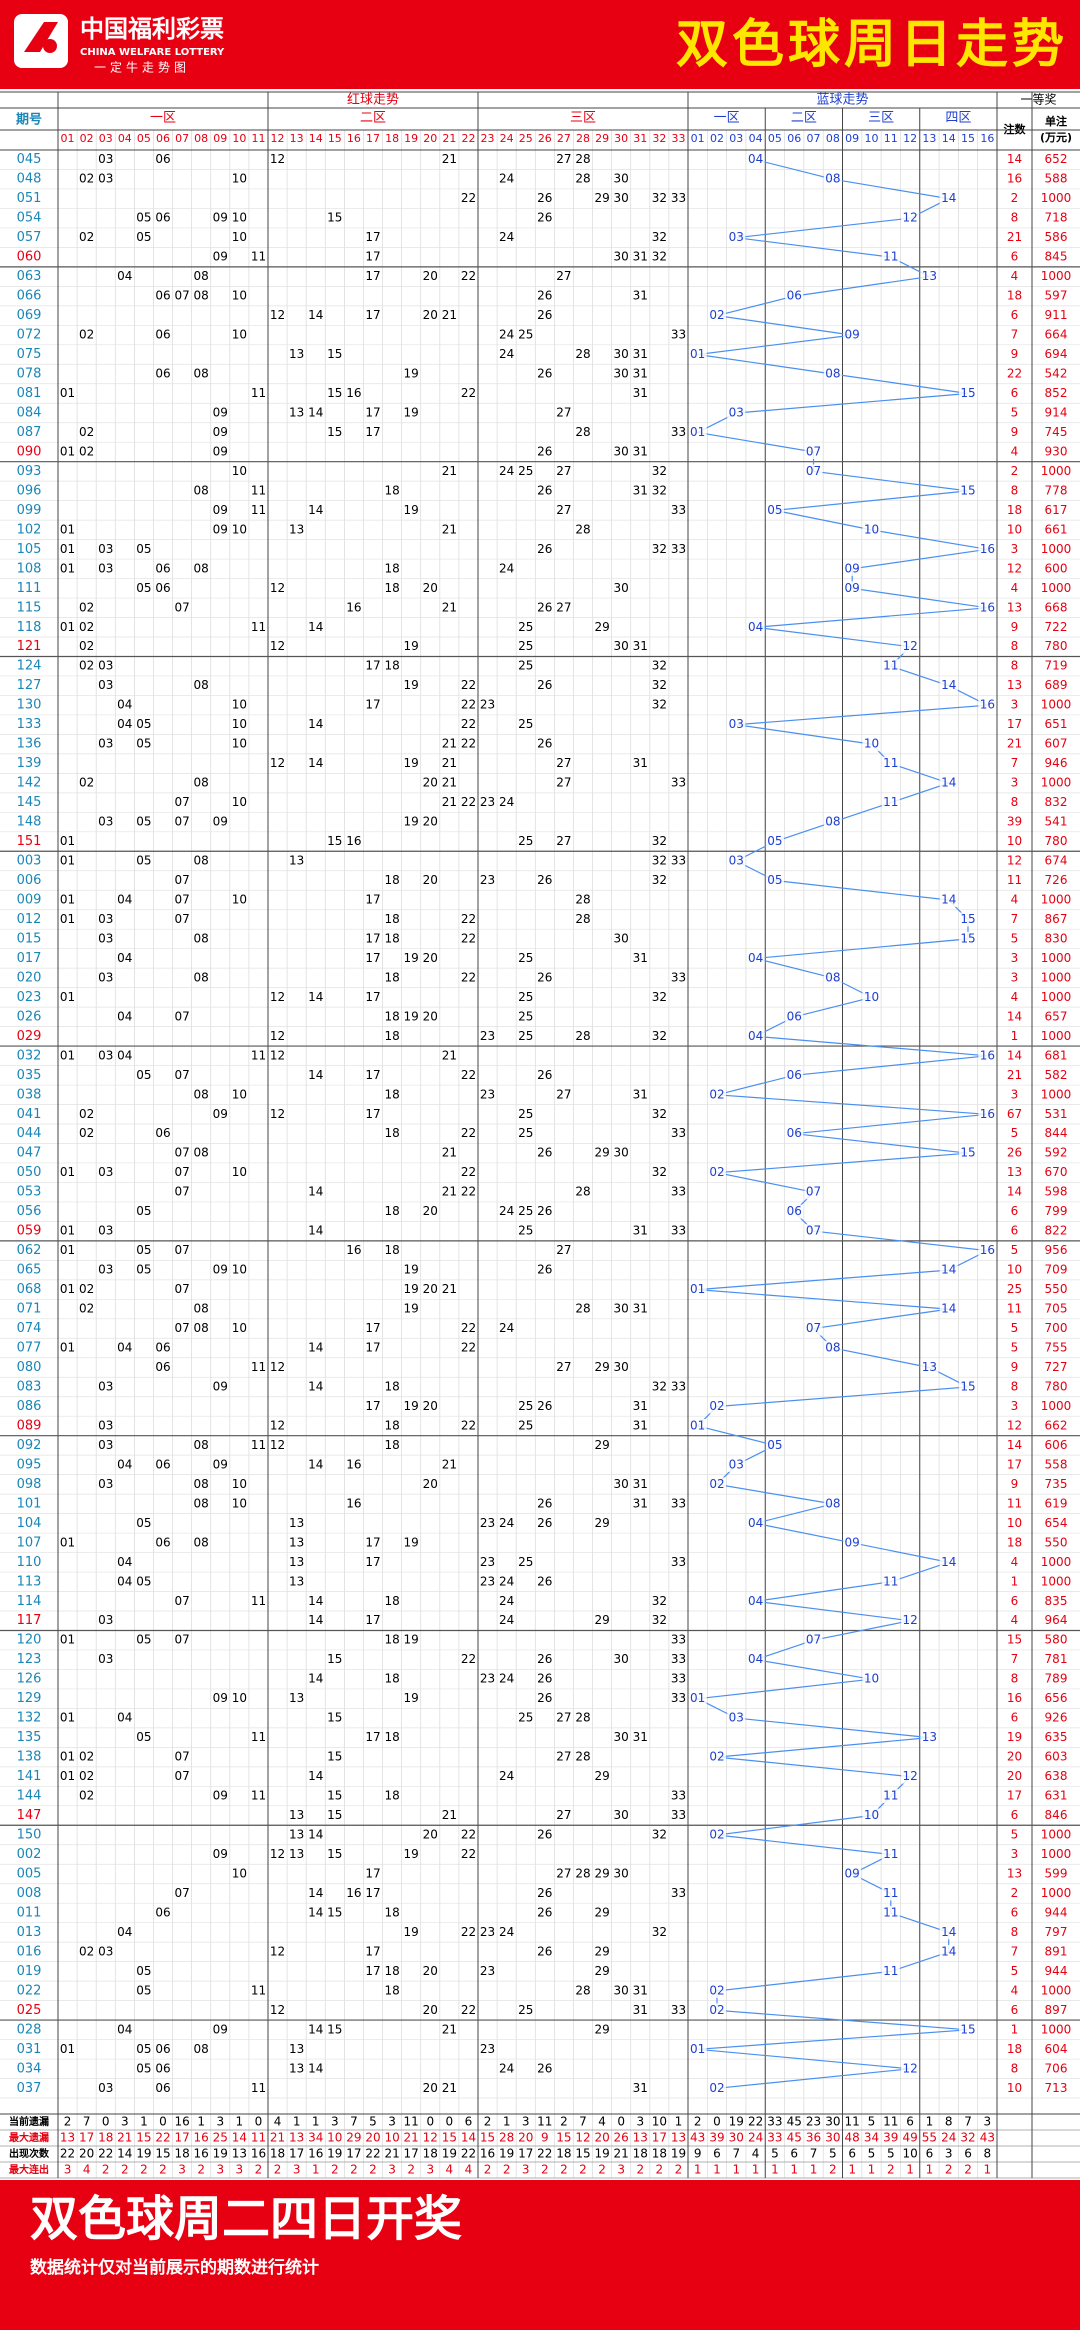 This screenshot has width=1080, height=2330. I want to click on red-number: 20, so click(430, 1289).